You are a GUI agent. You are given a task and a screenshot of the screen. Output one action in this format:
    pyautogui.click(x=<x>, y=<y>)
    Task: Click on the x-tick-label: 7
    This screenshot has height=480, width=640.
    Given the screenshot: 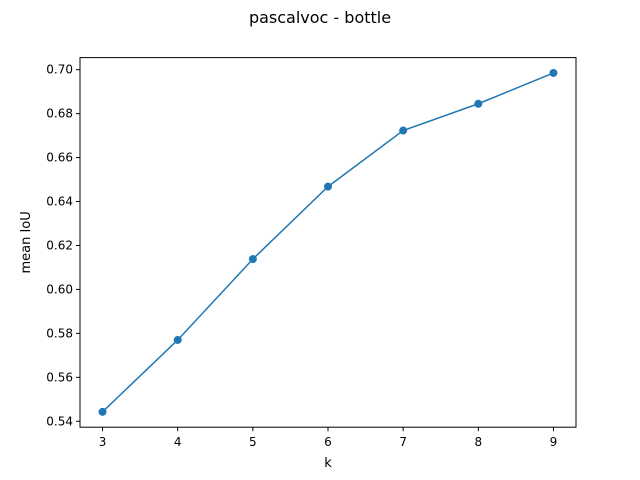 What is the action you would take?
    pyautogui.click(x=403, y=442)
    